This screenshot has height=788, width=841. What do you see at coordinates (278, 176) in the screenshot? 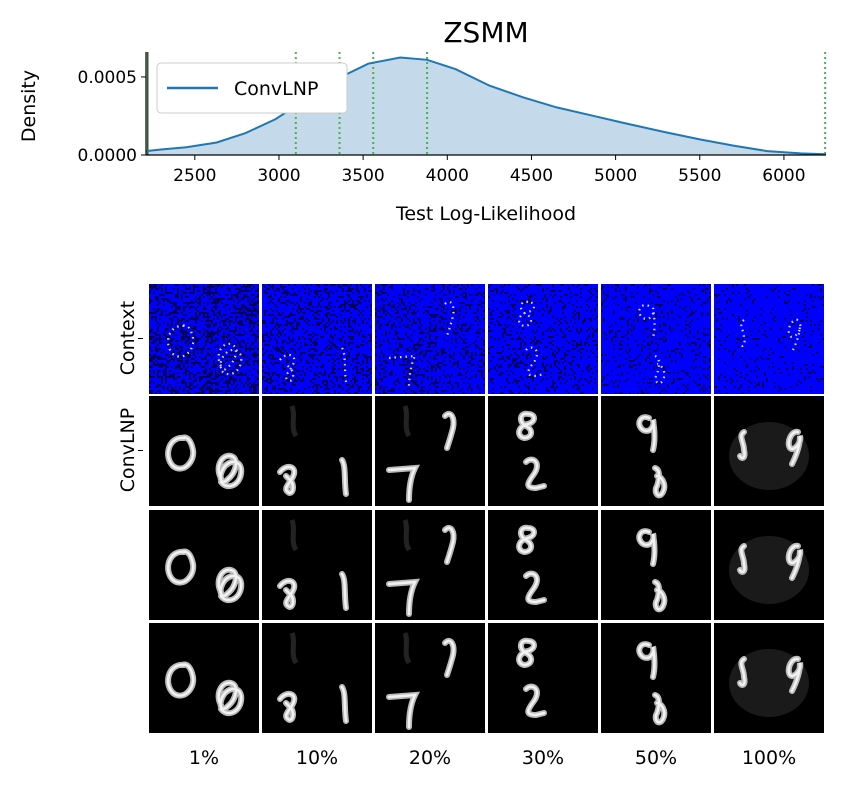
I see `x-tick-label-3000: 3000` at bounding box center [278, 176].